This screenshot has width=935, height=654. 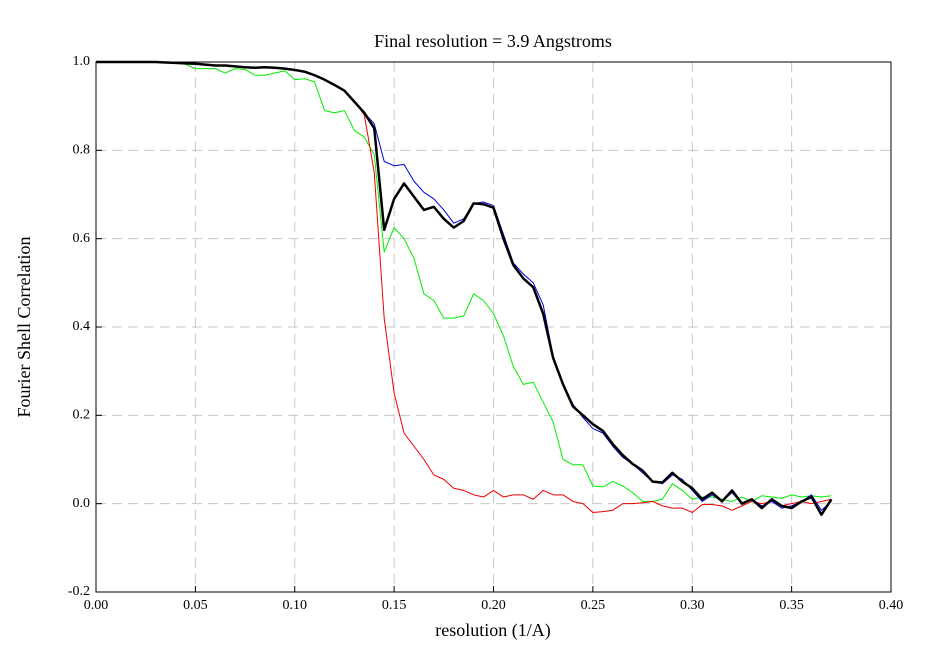 I want to click on y-tick-label: 0.0, so click(x=82, y=503).